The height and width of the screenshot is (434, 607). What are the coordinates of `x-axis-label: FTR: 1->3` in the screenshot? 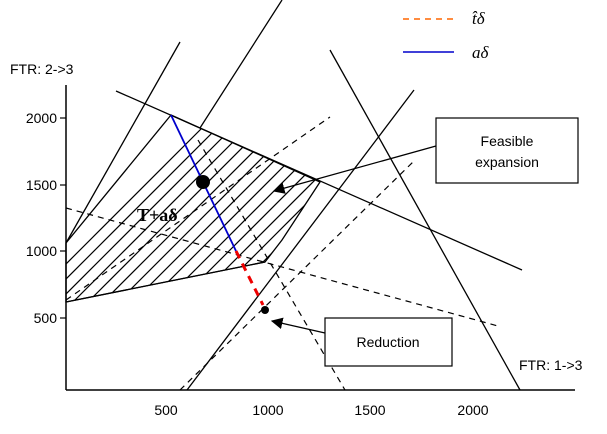 It's located at (551, 365).